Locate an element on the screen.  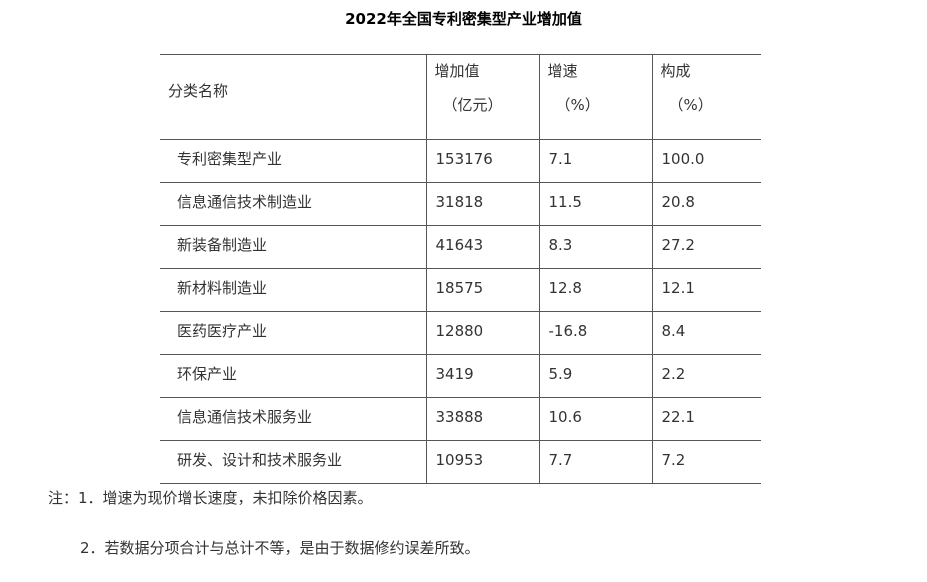
row-share: 100.0 is located at coordinates (683, 159).